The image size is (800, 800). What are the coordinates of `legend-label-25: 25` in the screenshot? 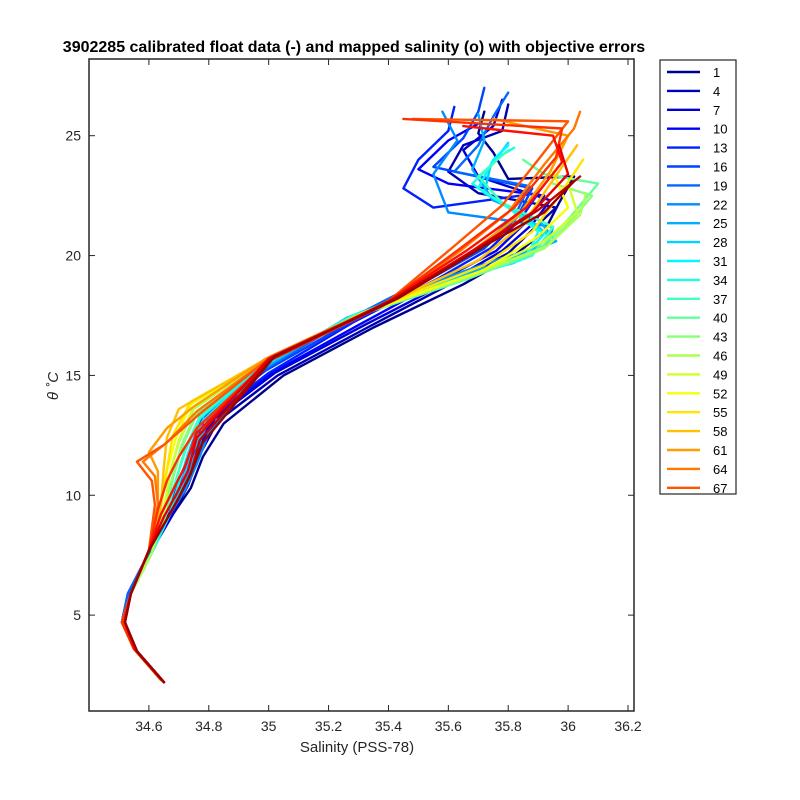 It's located at (720, 223).